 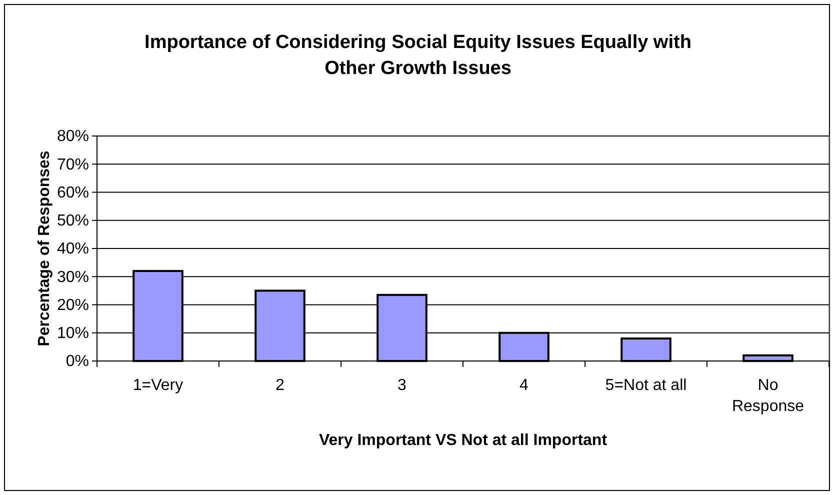 I want to click on y-tick-label: 60%, so click(x=72, y=193).